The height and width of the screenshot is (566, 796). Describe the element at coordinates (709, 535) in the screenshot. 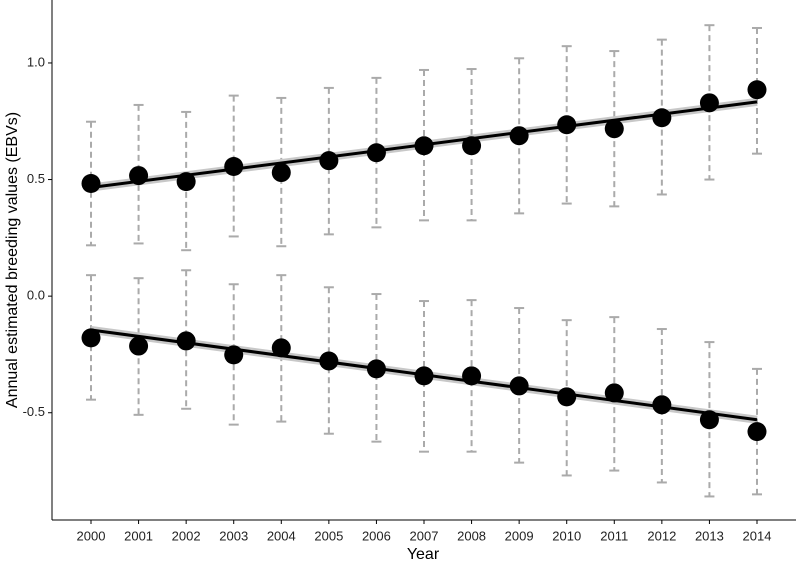

I see `x-tick-label: 2013` at that location.